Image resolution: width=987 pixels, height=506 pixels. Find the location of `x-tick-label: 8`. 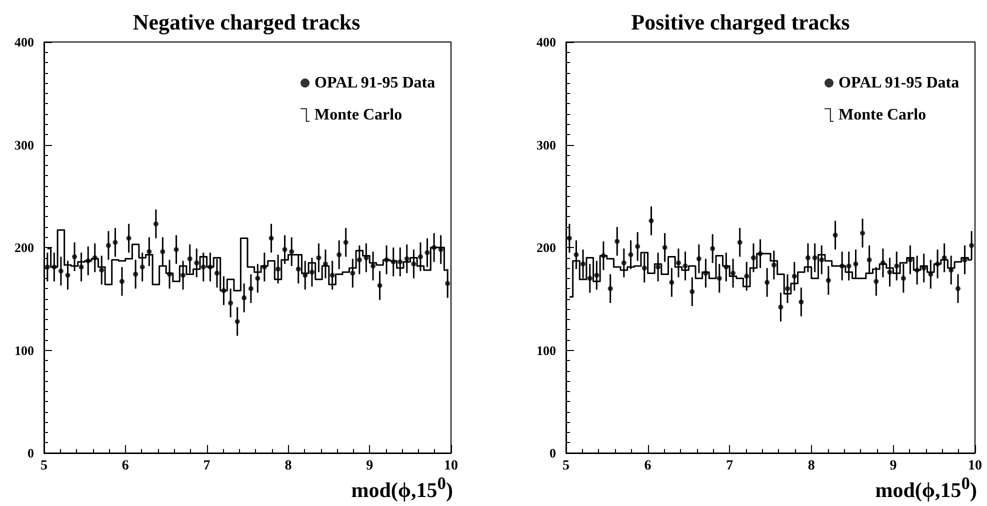

x-tick-label: 8 is located at coordinates (288, 466).